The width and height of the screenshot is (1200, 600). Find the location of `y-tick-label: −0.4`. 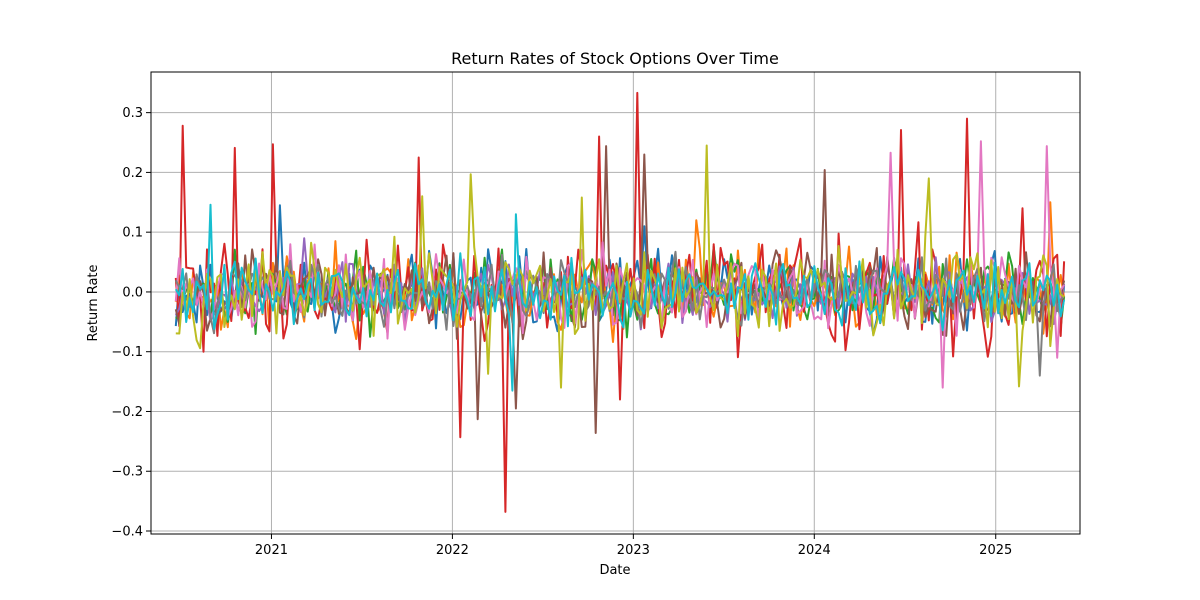

y-tick-label: −0.4 is located at coordinates (127, 532).